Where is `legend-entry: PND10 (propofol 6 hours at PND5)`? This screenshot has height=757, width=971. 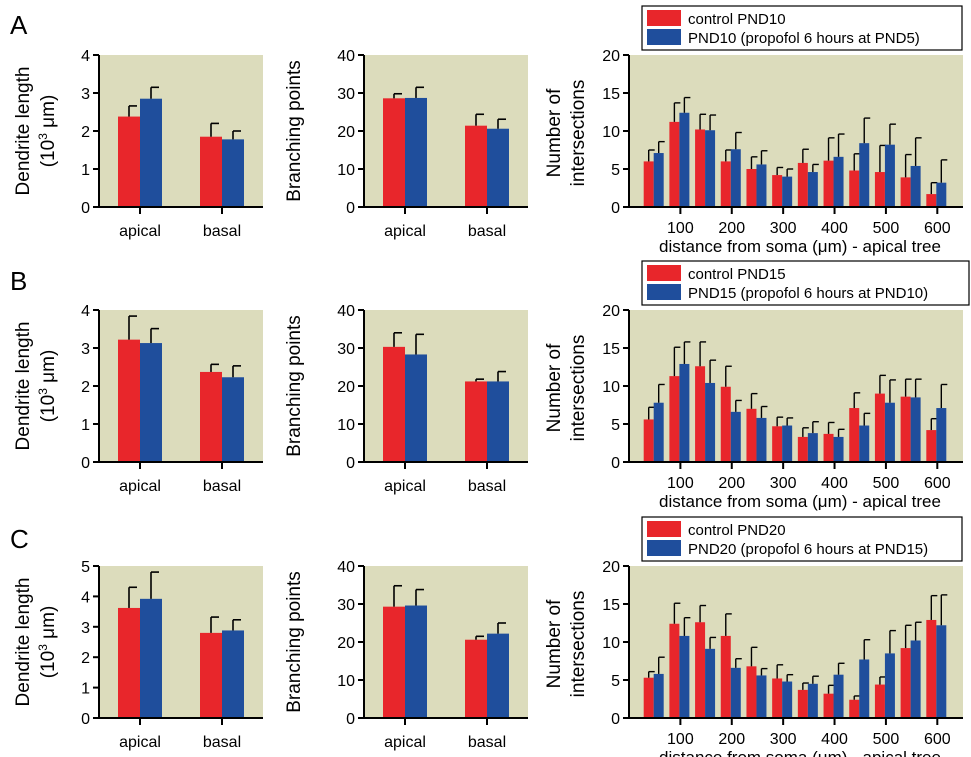 legend-entry: PND10 (propofol 6 hours at PND5) is located at coordinates (804, 38).